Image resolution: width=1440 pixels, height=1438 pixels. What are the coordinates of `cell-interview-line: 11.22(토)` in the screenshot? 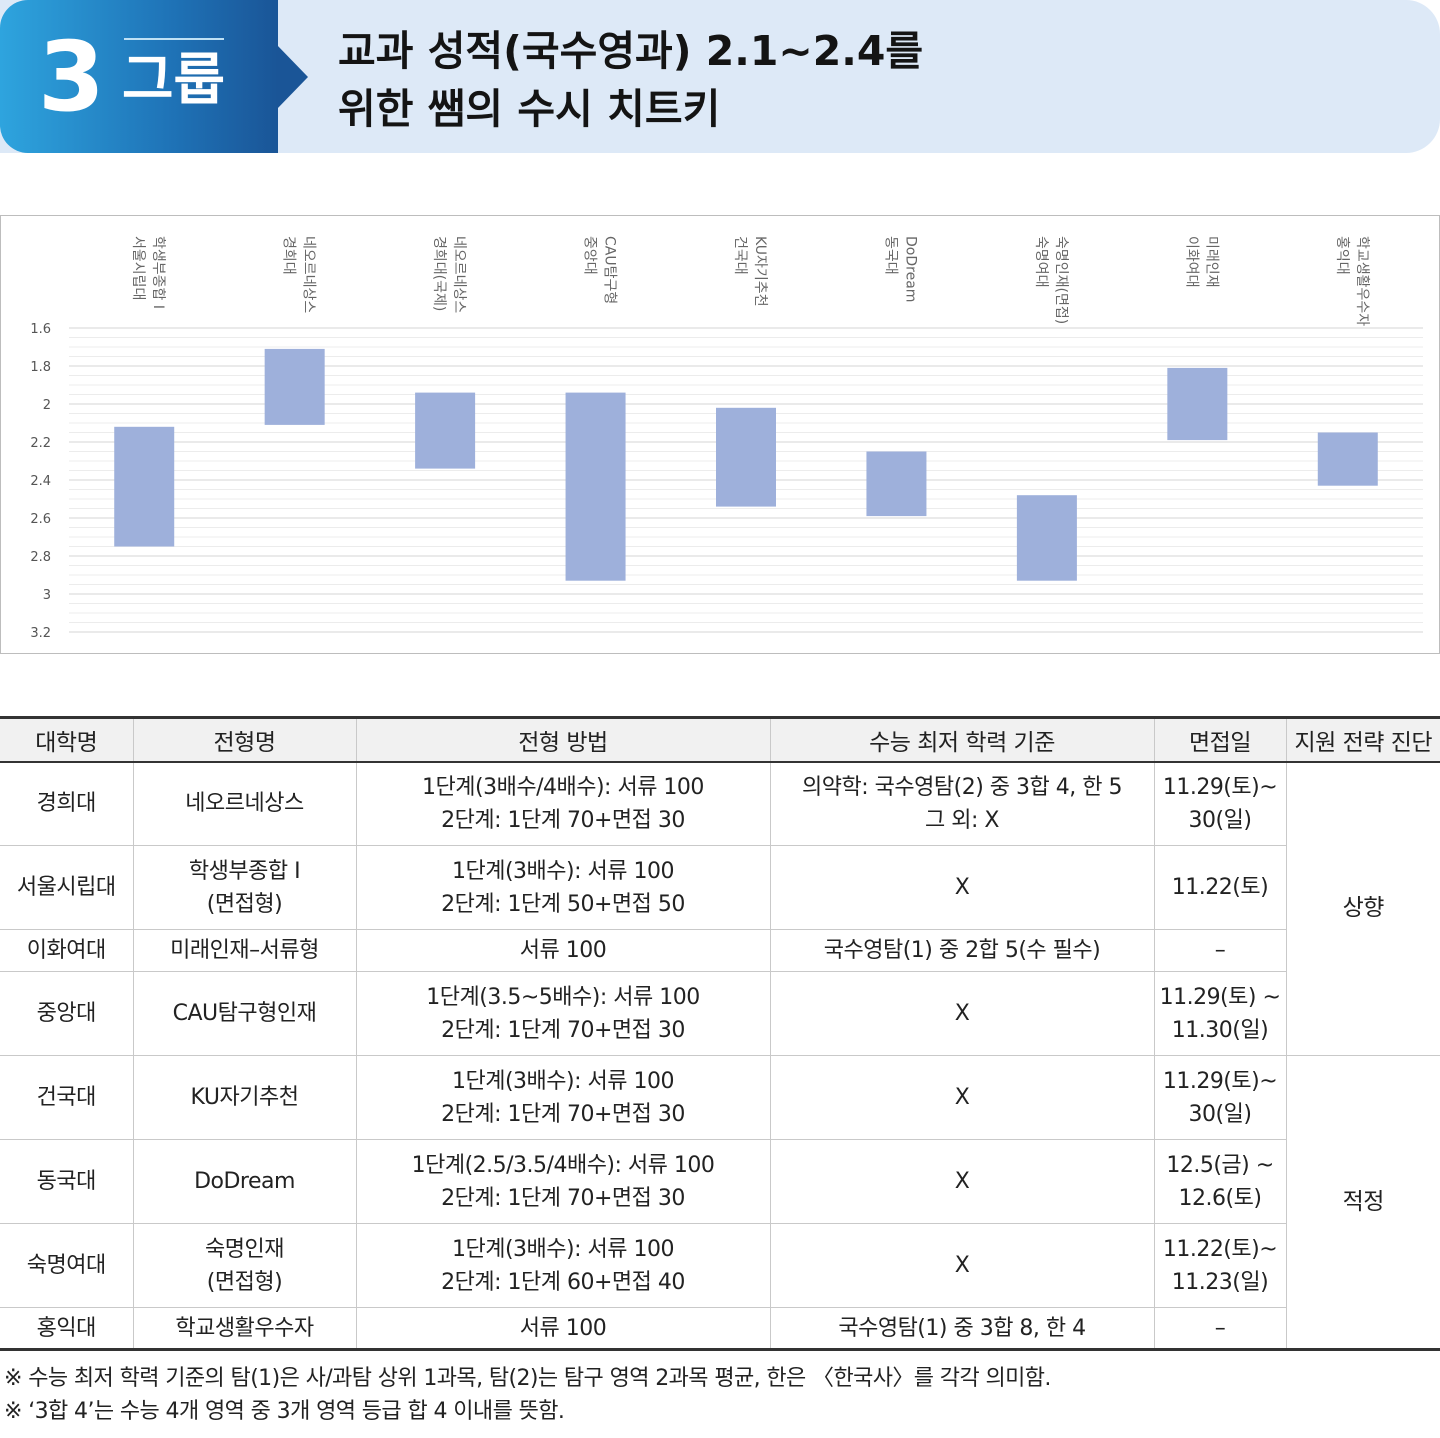 It's located at (1220, 887).